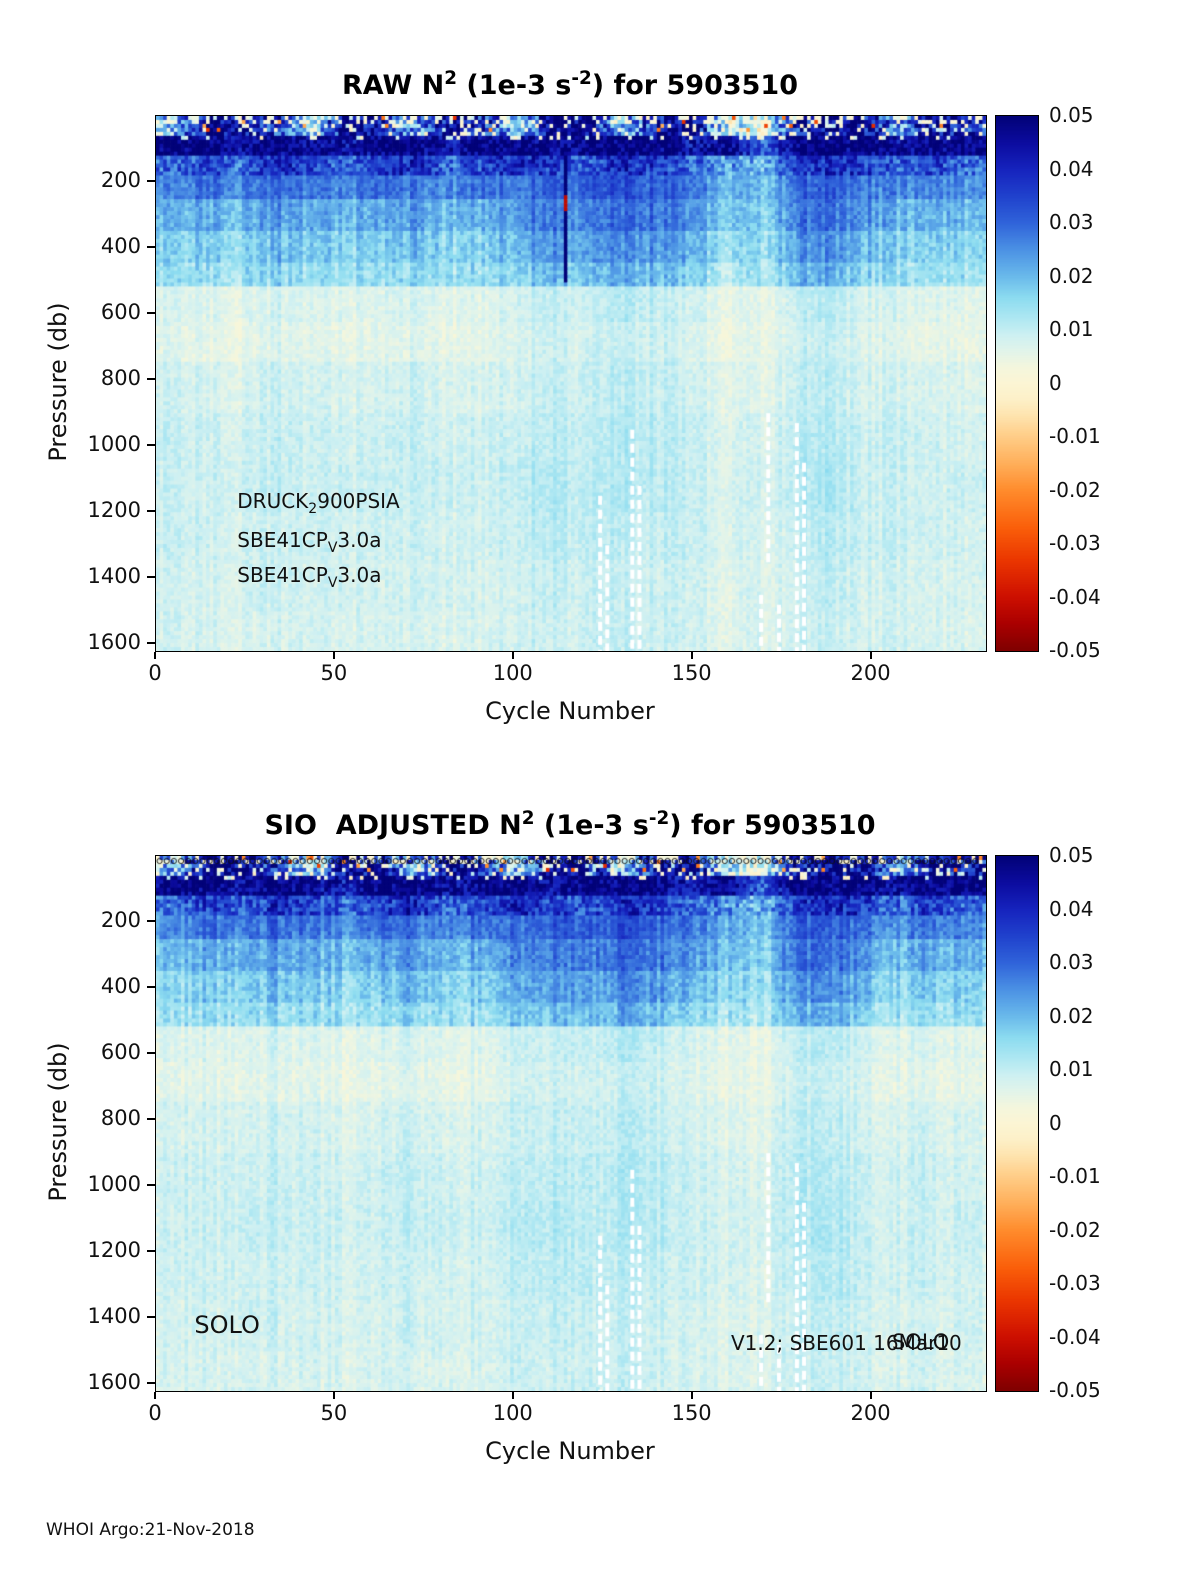  What do you see at coordinates (273, 501) in the screenshot?
I see `annotation-text: DRUCK` at bounding box center [273, 501].